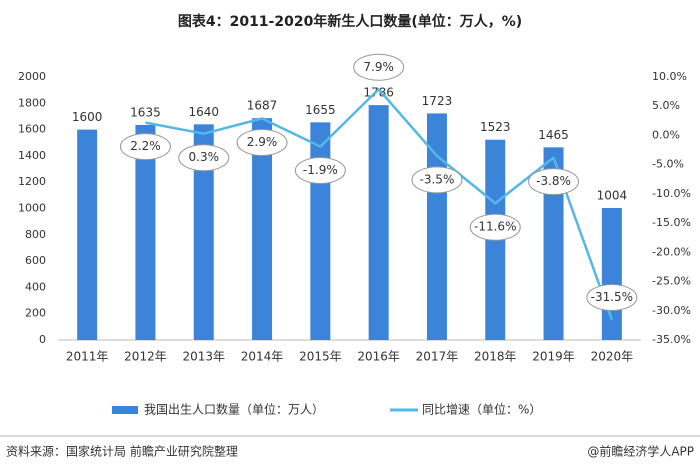 The image size is (700, 469). I want to click on bar-value-label: 1523, so click(495, 127).